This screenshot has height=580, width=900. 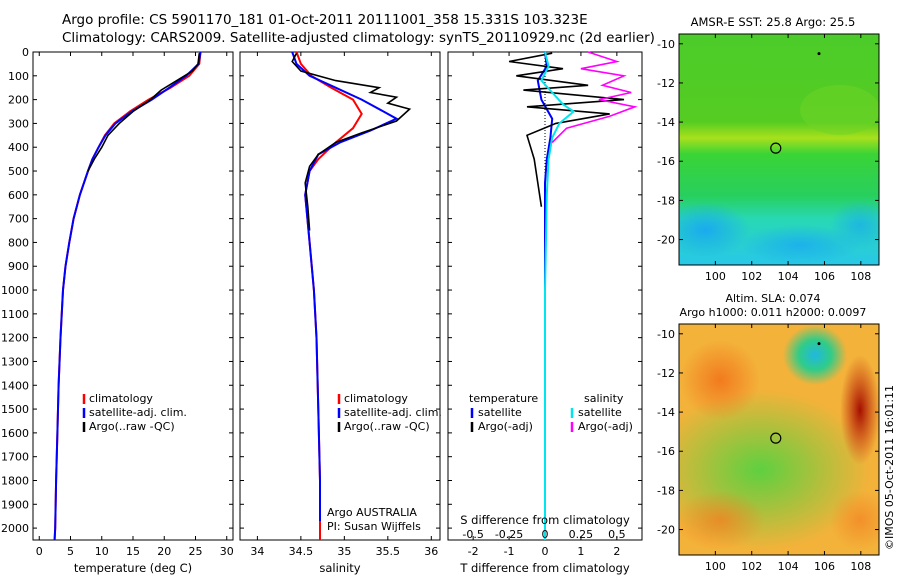 I want to click on xtick-label: 35, so click(x=344, y=551).